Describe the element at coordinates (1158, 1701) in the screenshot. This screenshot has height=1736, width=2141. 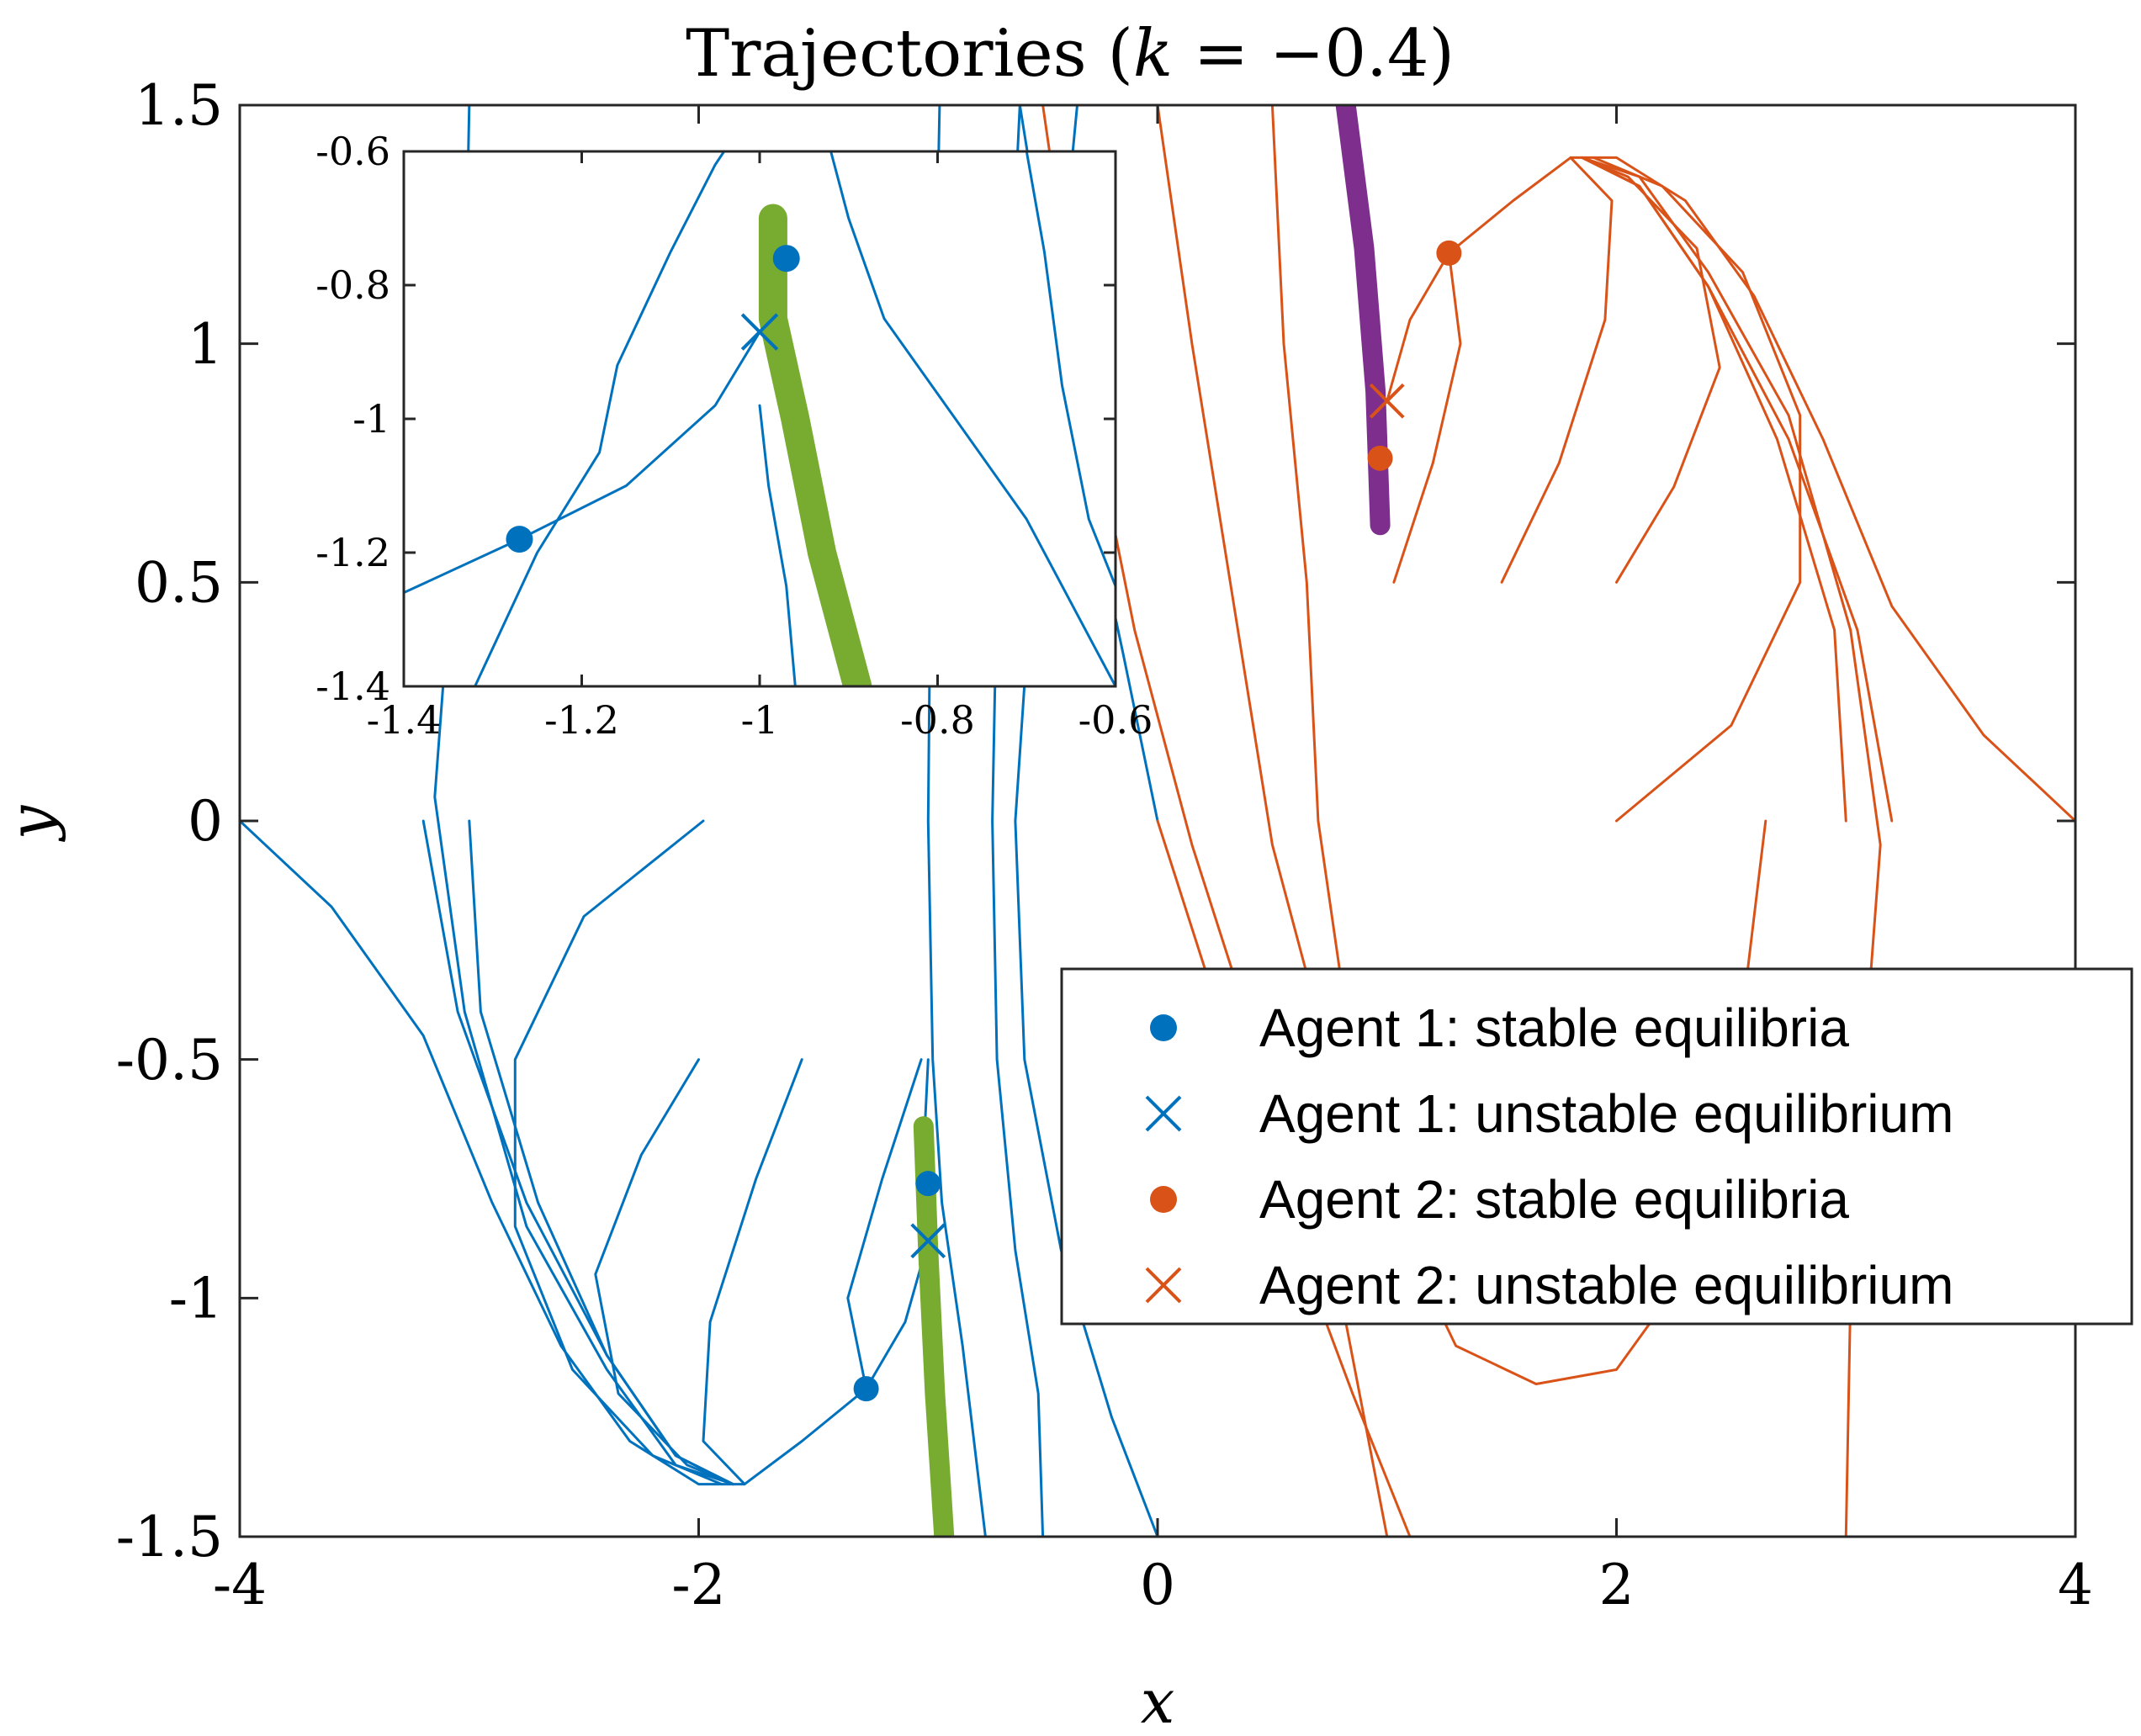
I see `x-axis-label: x` at that location.